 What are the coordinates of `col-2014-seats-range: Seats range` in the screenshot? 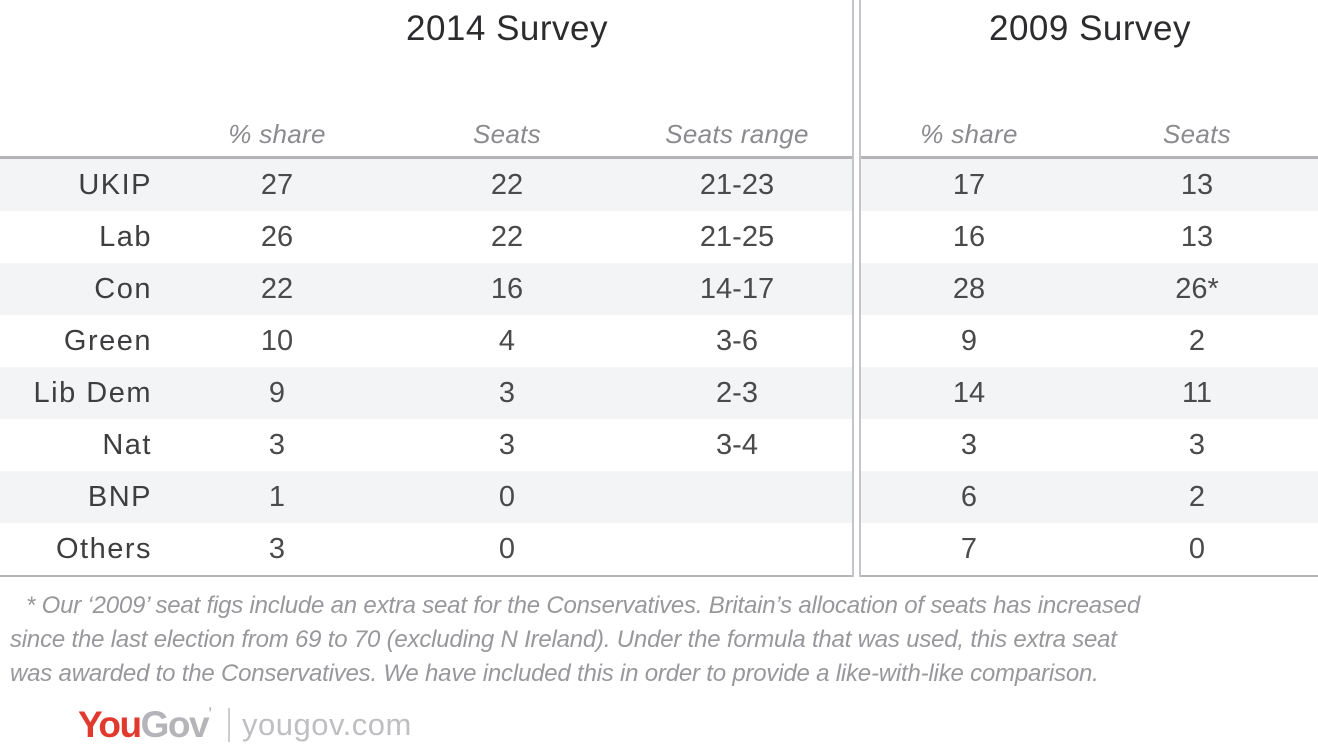 It's located at (737, 134).